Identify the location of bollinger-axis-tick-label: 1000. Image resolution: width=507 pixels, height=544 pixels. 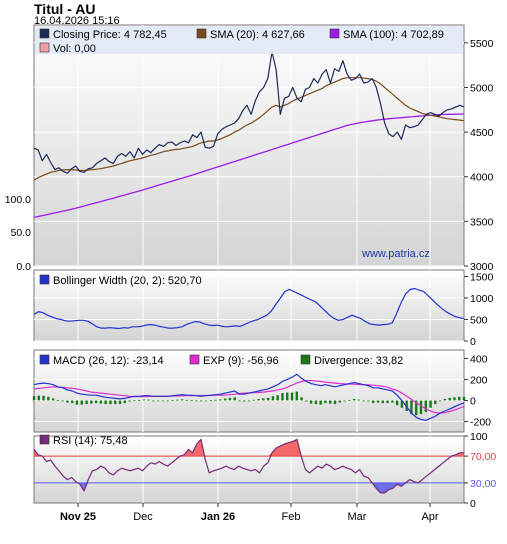
(482, 299).